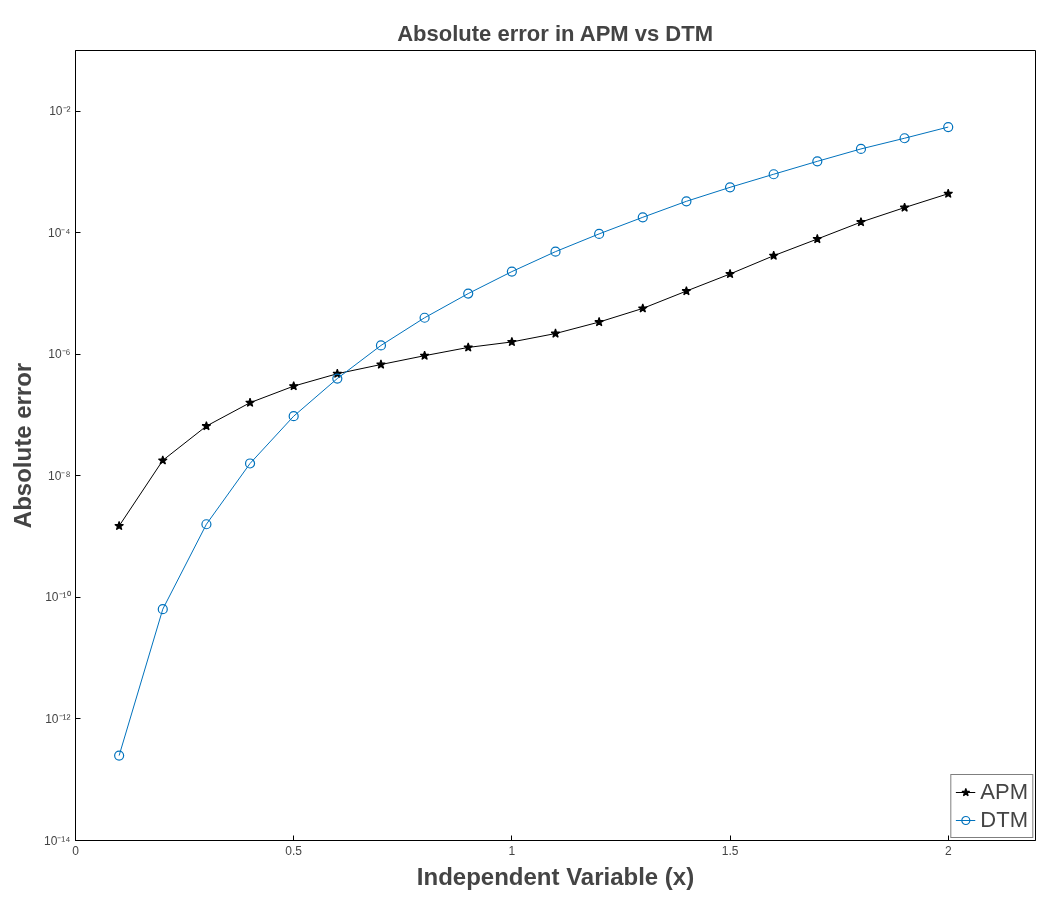 The image size is (1043, 914). Describe the element at coordinates (730, 850) in the screenshot. I see `x-tick-label: 1.5` at that location.